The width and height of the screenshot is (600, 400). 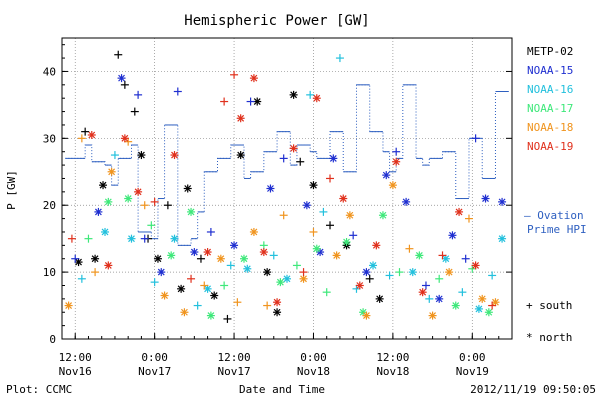 What do you see at coordinates (554, 215) in the screenshot?
I see `legend-ovation-label: — Ovation` at bounding box center [554, 215].